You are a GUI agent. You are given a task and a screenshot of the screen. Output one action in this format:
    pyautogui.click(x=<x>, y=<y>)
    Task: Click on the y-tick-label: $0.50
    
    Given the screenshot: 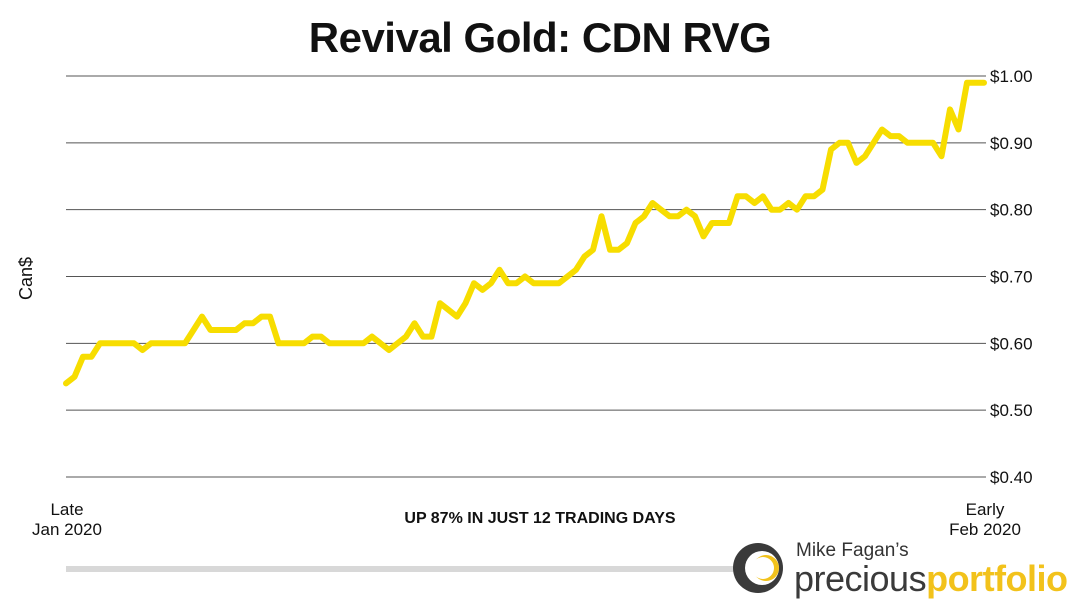 What is the action you would take?
    pyautogui.click(x=1011, y=410)
    